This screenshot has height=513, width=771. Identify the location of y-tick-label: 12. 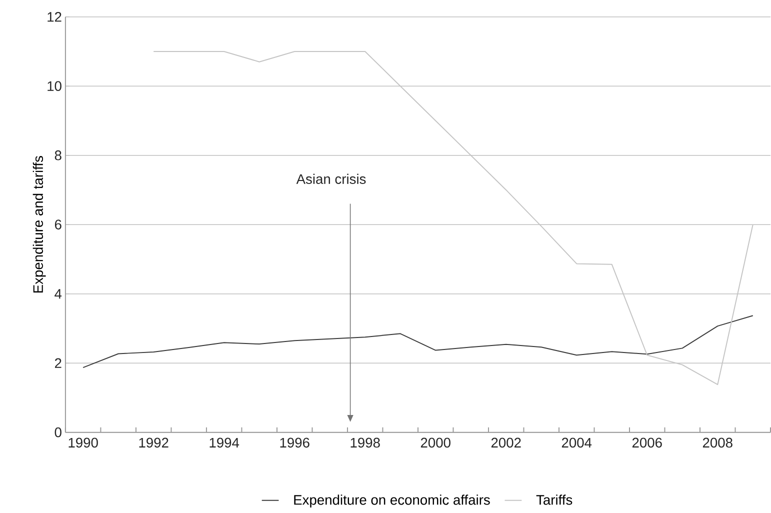
(55, 17).